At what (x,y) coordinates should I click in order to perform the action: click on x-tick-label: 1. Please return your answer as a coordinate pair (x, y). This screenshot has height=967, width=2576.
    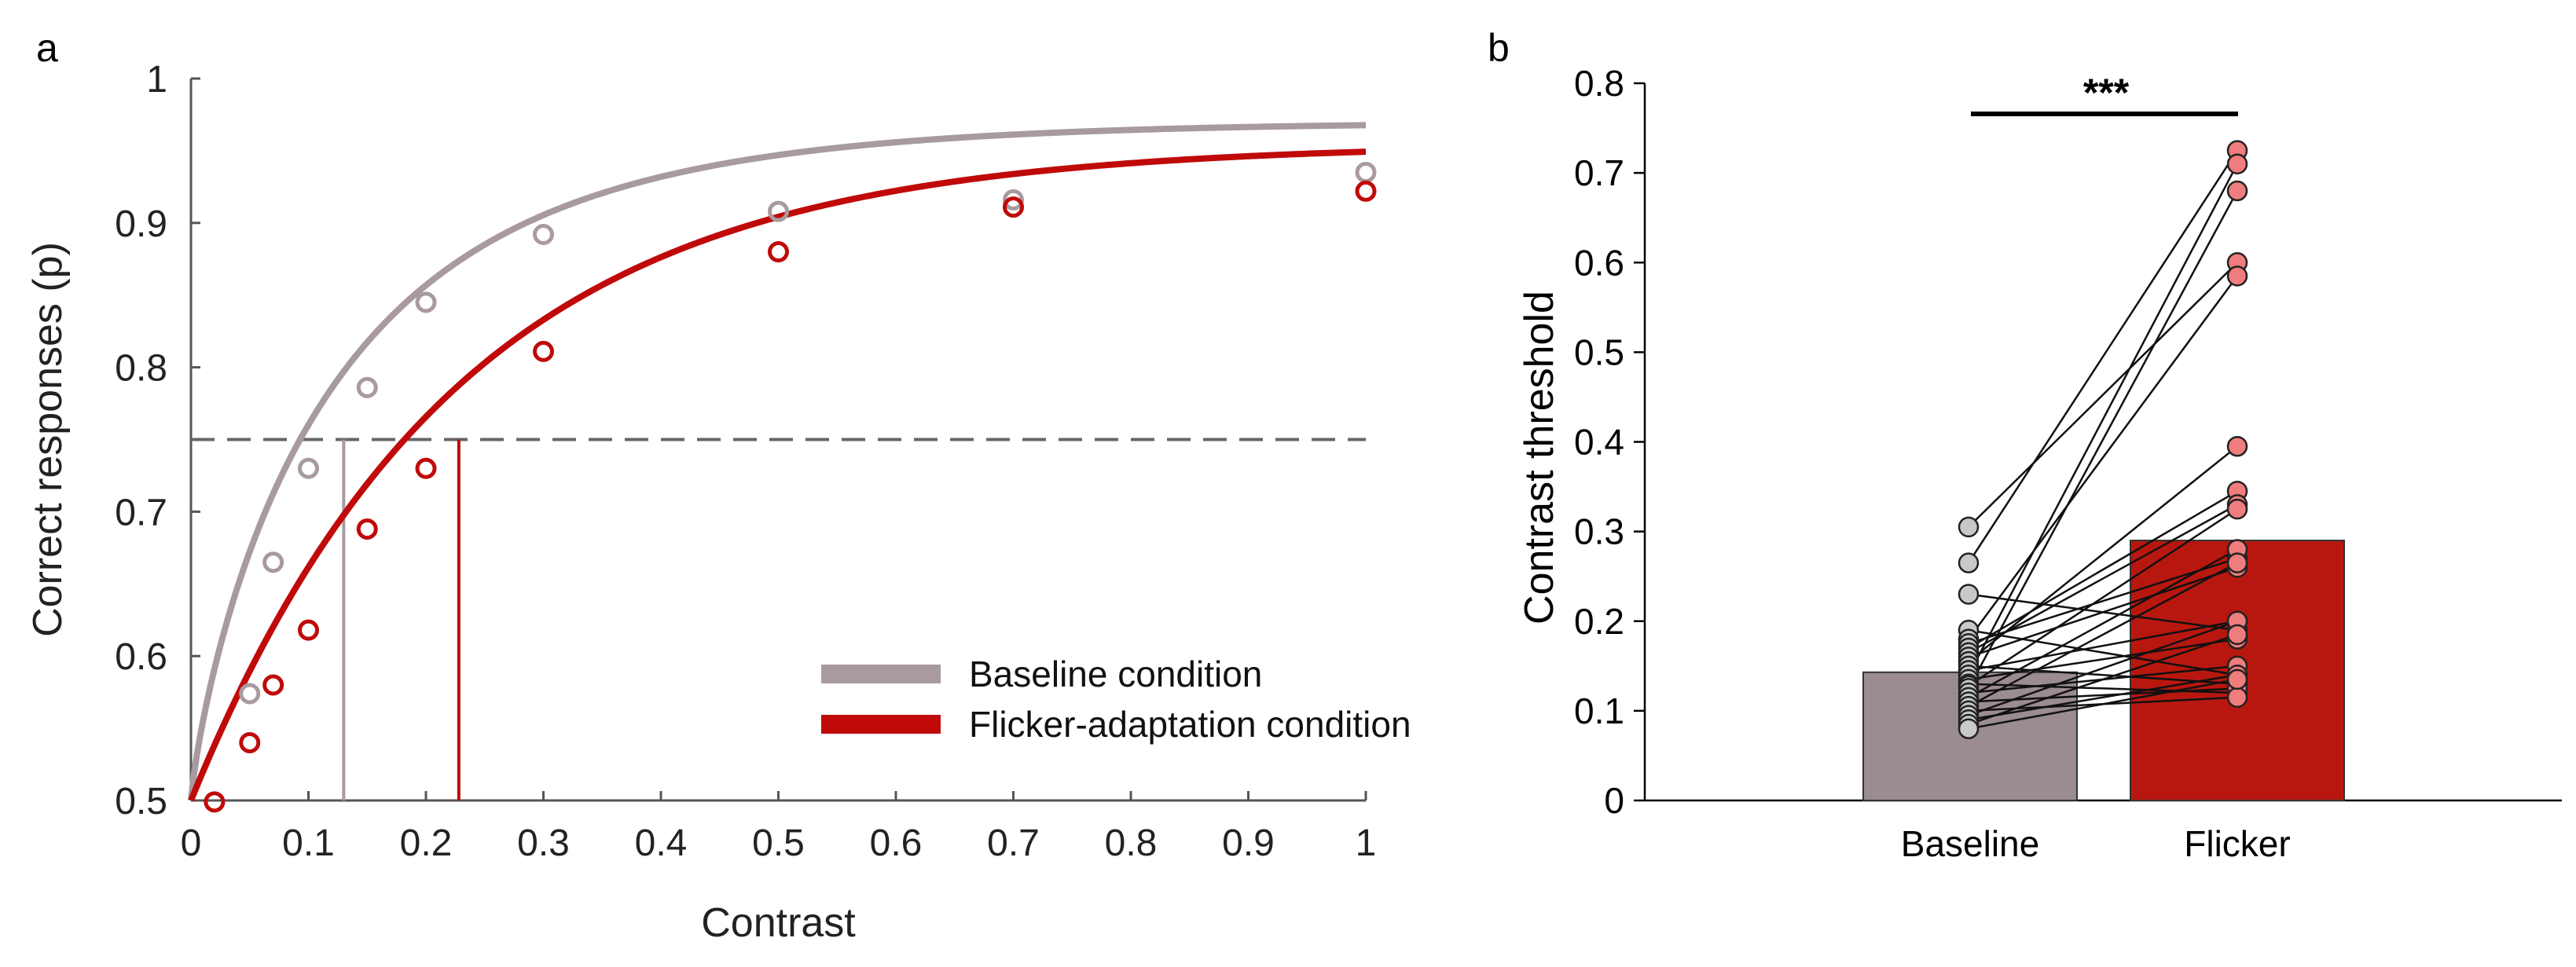
    Looking at the image, I should click on (1366, 843).